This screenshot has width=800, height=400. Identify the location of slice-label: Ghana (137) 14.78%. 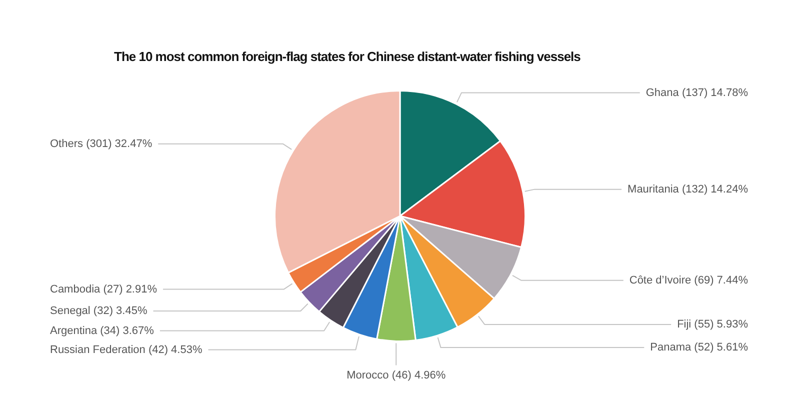
(697, 92).